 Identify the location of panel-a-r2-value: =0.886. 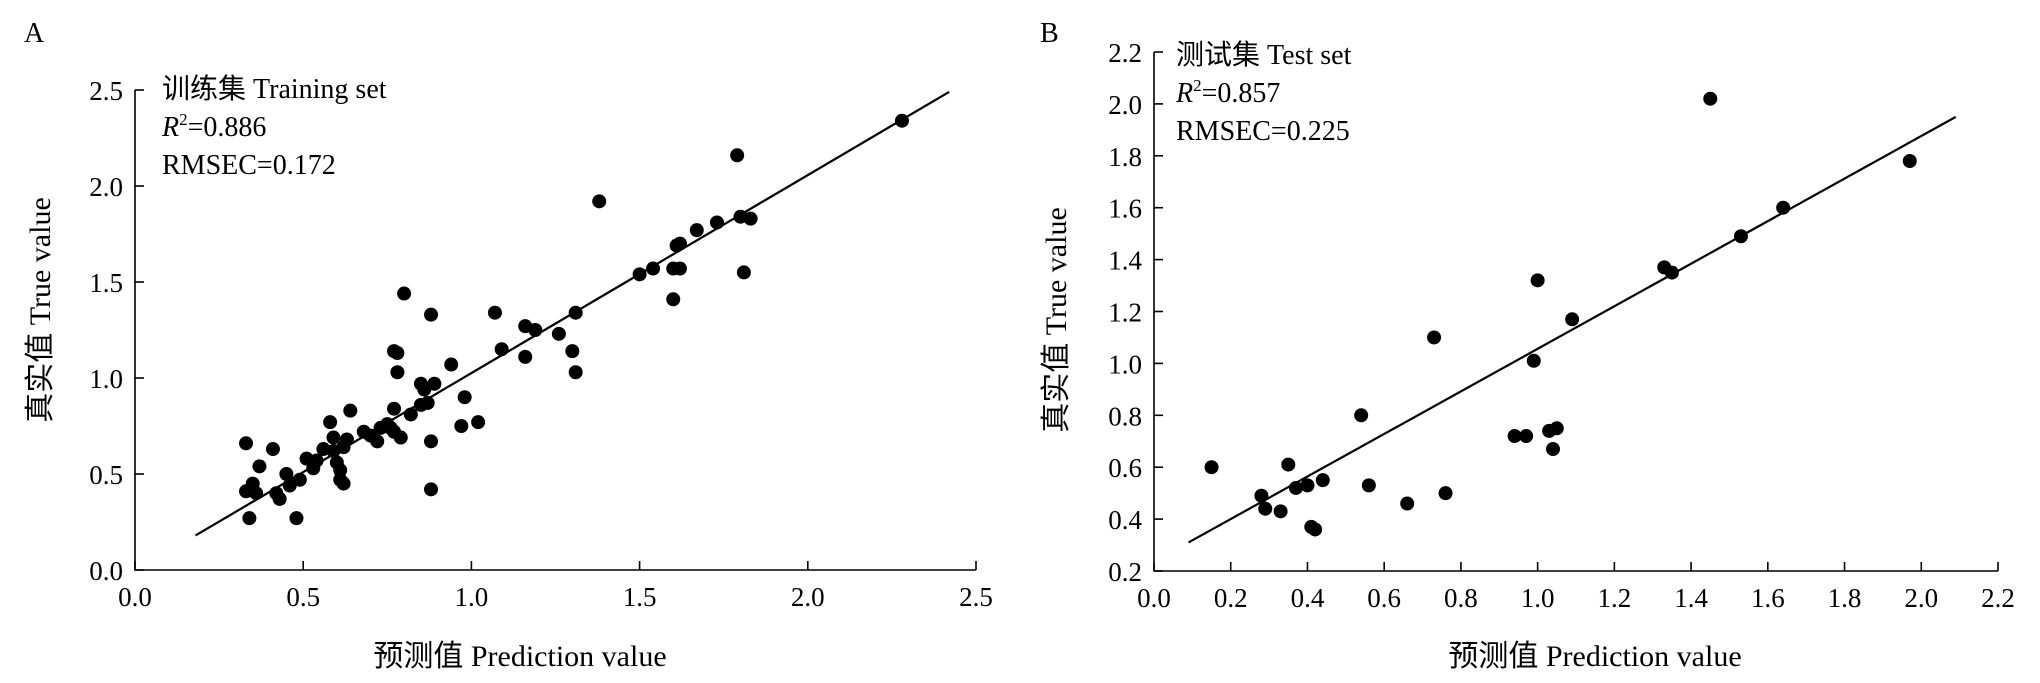
(227, 127).